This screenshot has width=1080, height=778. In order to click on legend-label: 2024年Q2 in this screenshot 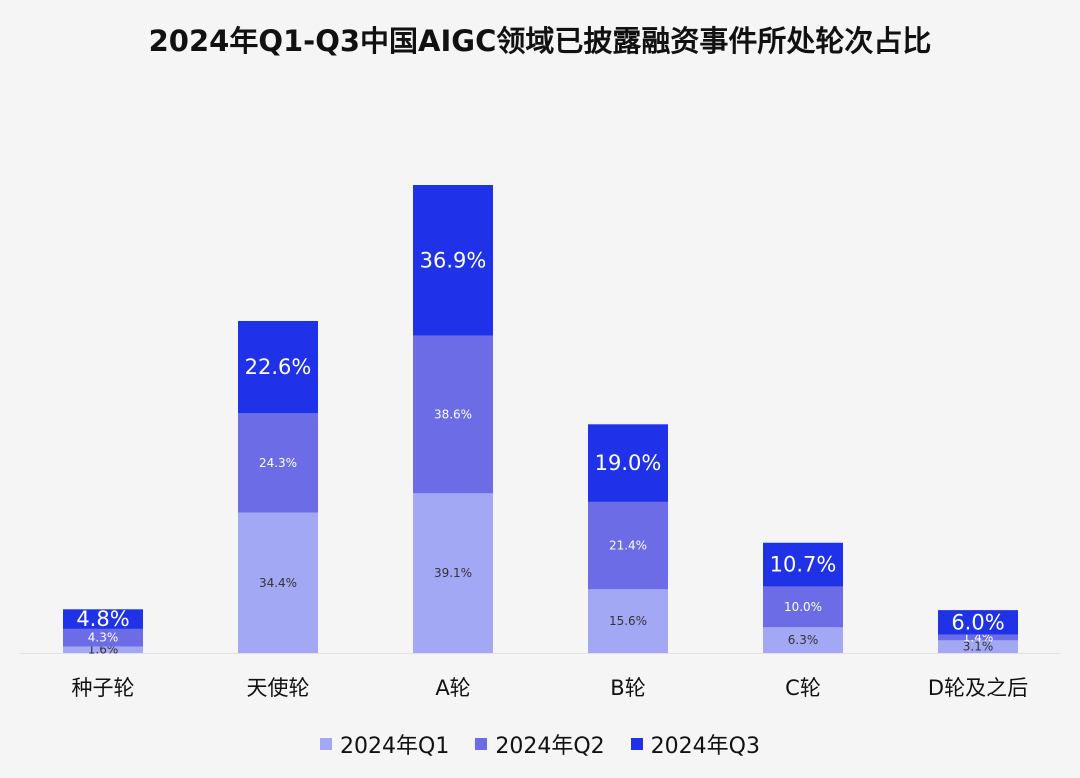, I will do `click(550, 746)`.